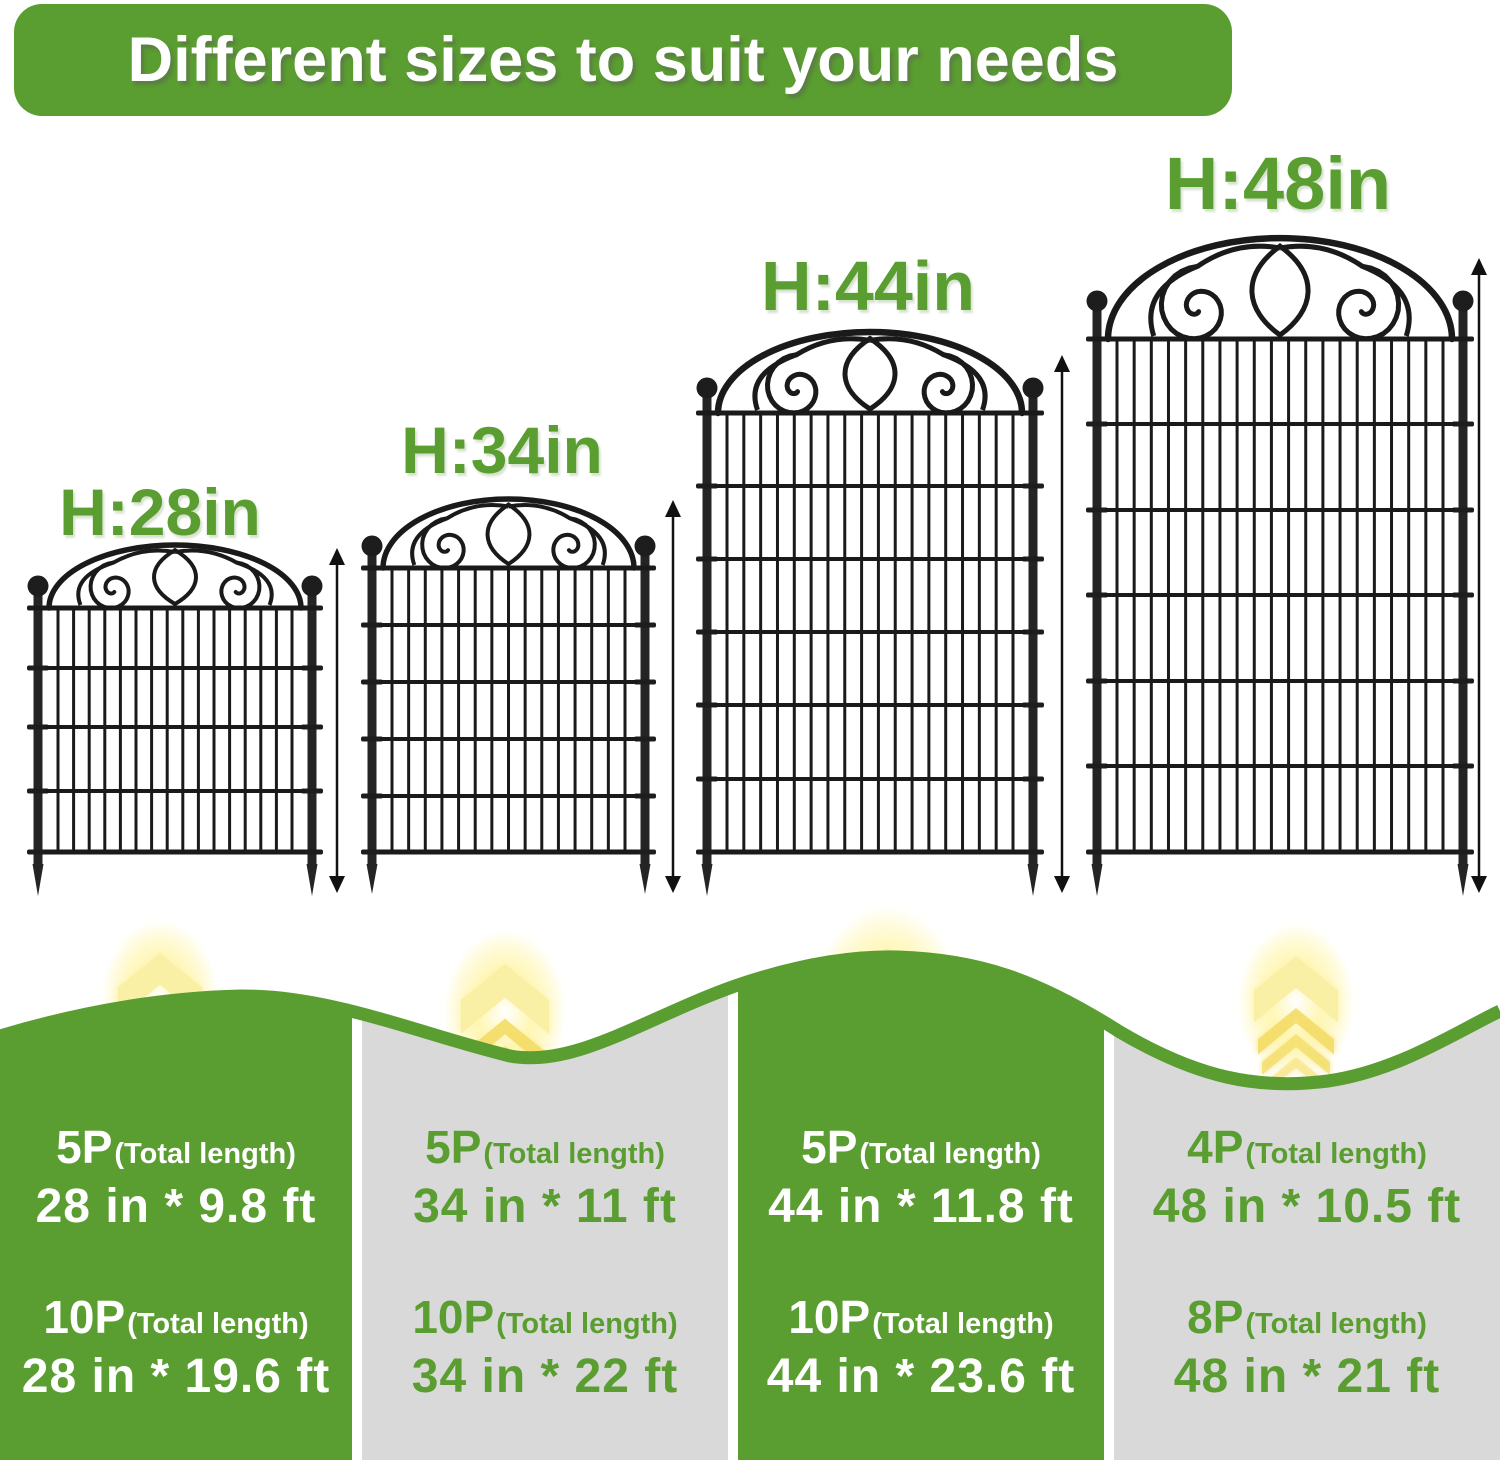 Image resolution: width=1500 pixels, height=1460 pixels. I want to click on fence-illustration-44in, so click(870, 612).